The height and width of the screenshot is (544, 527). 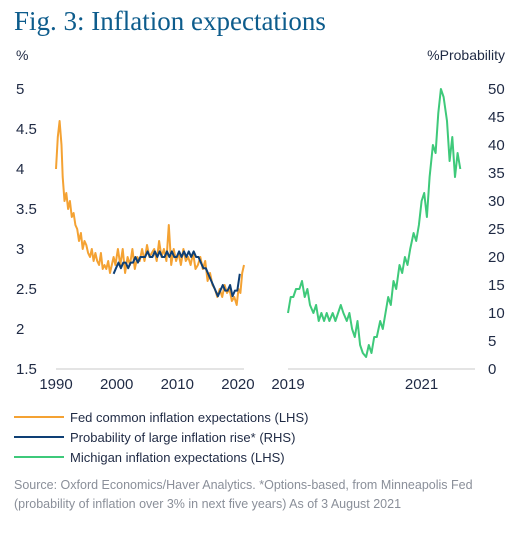 What do you see at coordinates (116, 384) in the screenshot?
I see `x-tick-1-1: 2000` at bounding box center [116, 384].